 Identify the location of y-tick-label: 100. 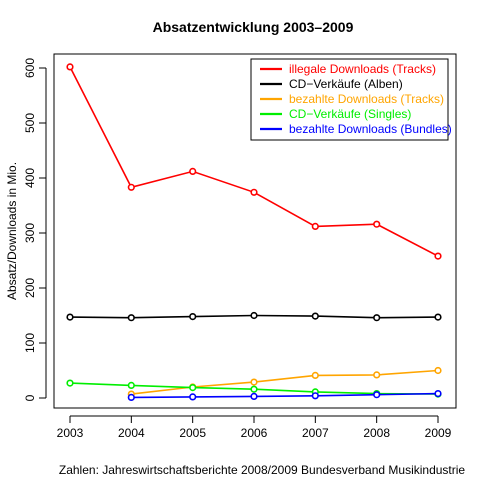
(30, 343).